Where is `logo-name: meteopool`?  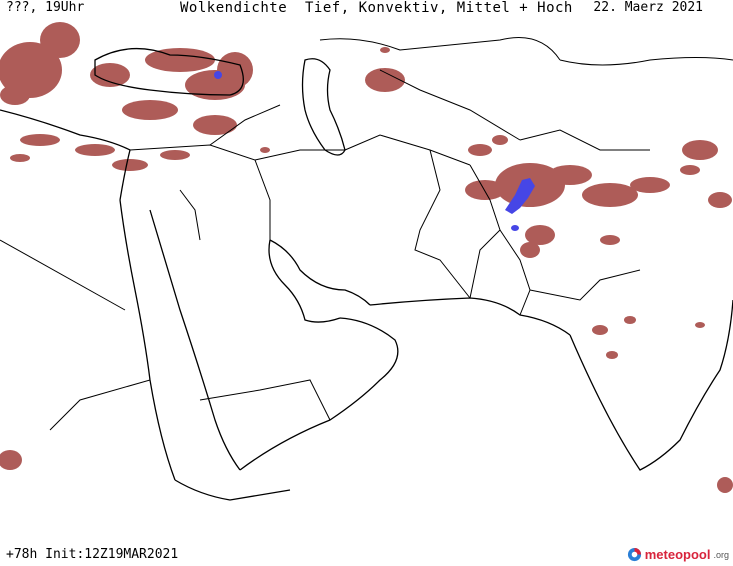
logo-name: meteopool is located at coordinates (677, 554).